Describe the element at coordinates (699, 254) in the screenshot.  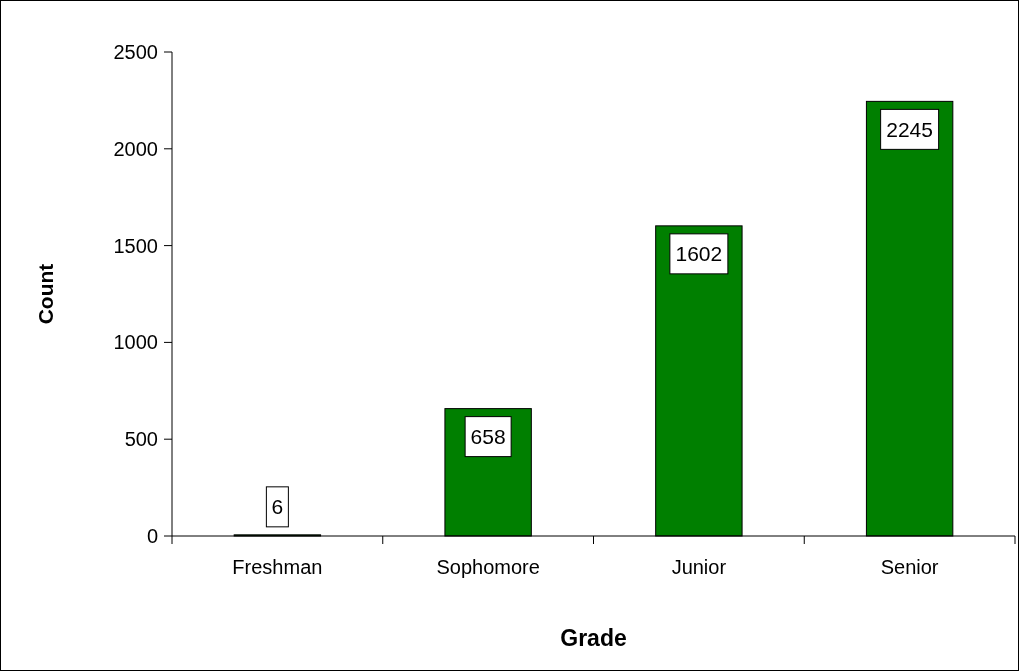
I see `data-label: 1602` at that location.